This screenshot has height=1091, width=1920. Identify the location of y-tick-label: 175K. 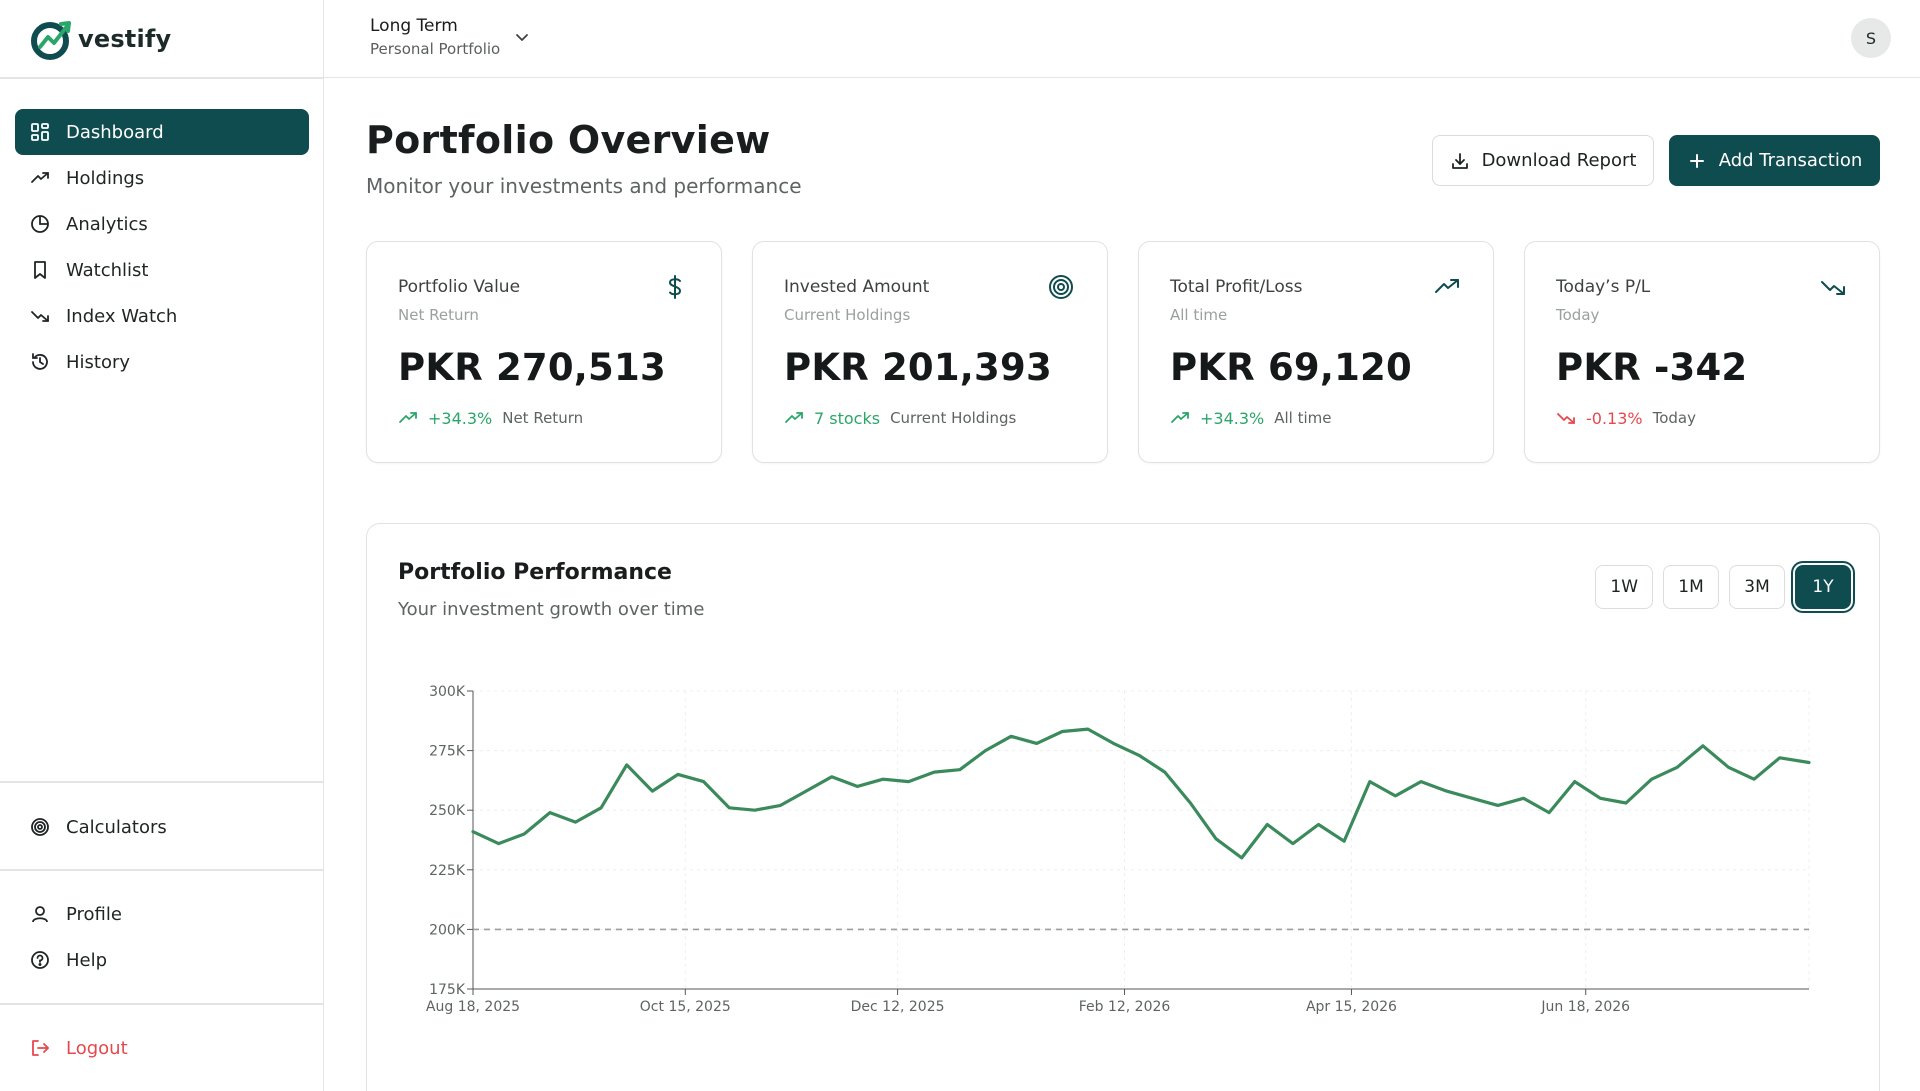
(447, 990).